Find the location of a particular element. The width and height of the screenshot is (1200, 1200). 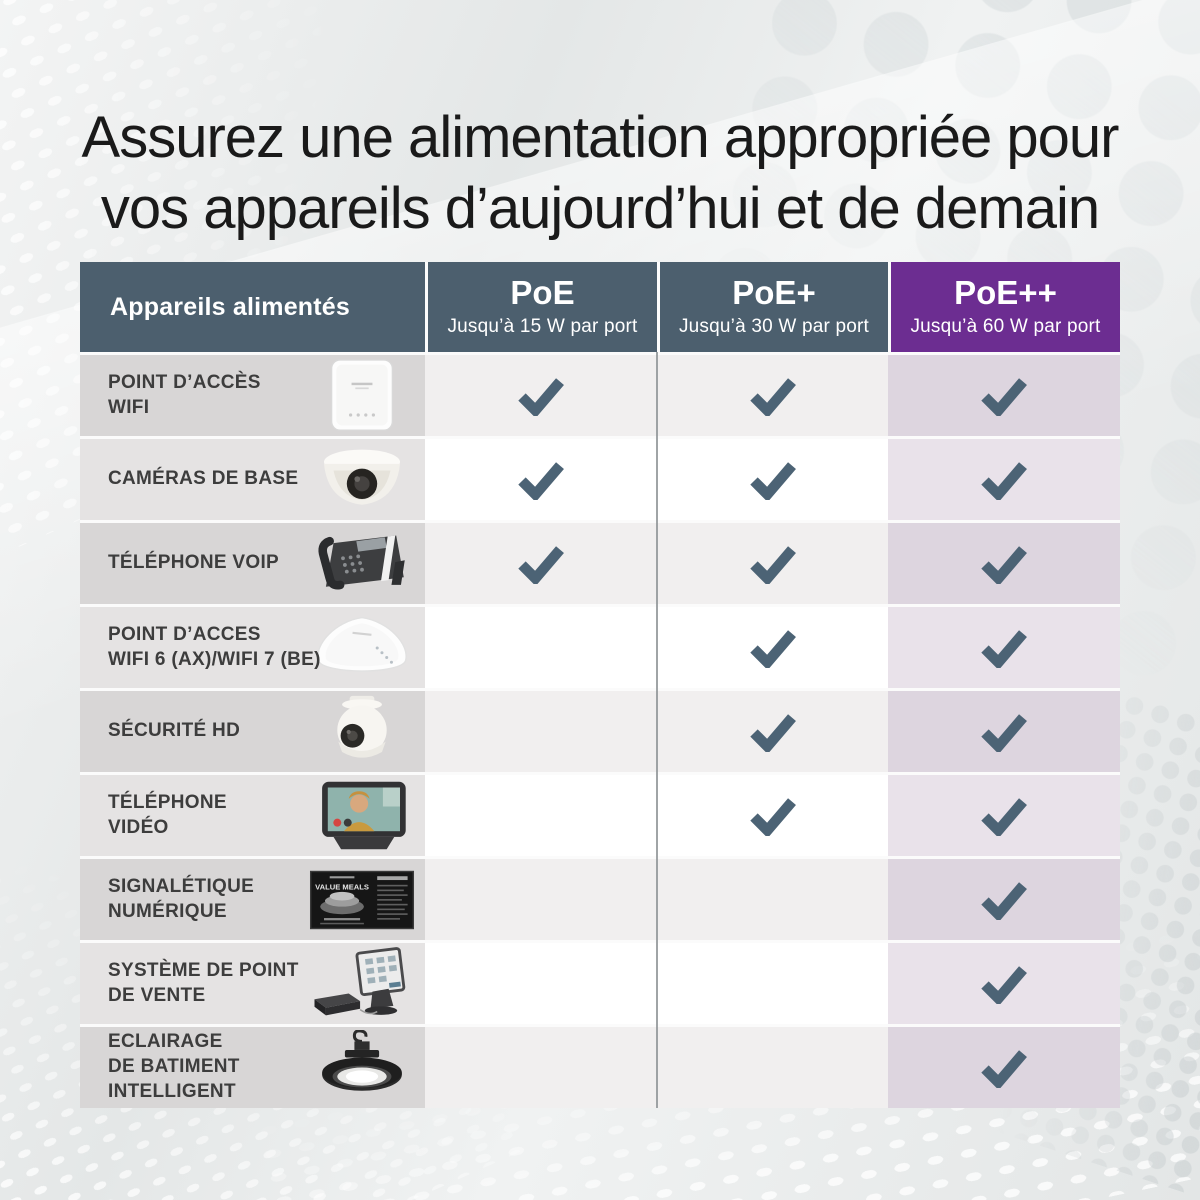

digital-signage-image is located at coordinates (362, 900).